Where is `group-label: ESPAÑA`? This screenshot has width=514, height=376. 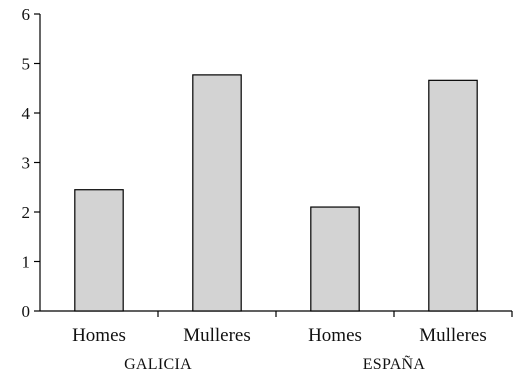
group-label: ESPAÑA is located at coordinates (394, 364).